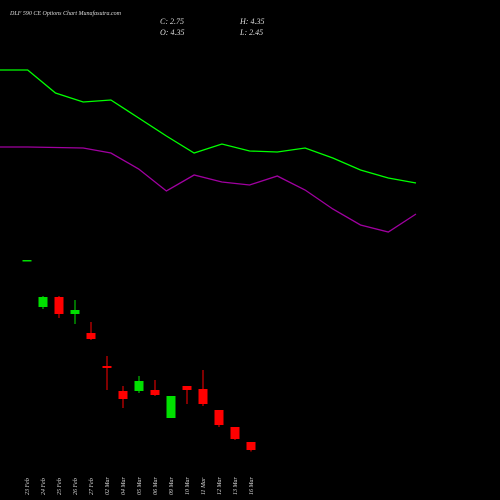 Image resolution: width=500 pixels, height=500 pixels. Describe the element at coordinates (65, 13) in the screenshot. I see `chart-title: DLF 590 CE Options Chart Munafasutra.com` at that location.